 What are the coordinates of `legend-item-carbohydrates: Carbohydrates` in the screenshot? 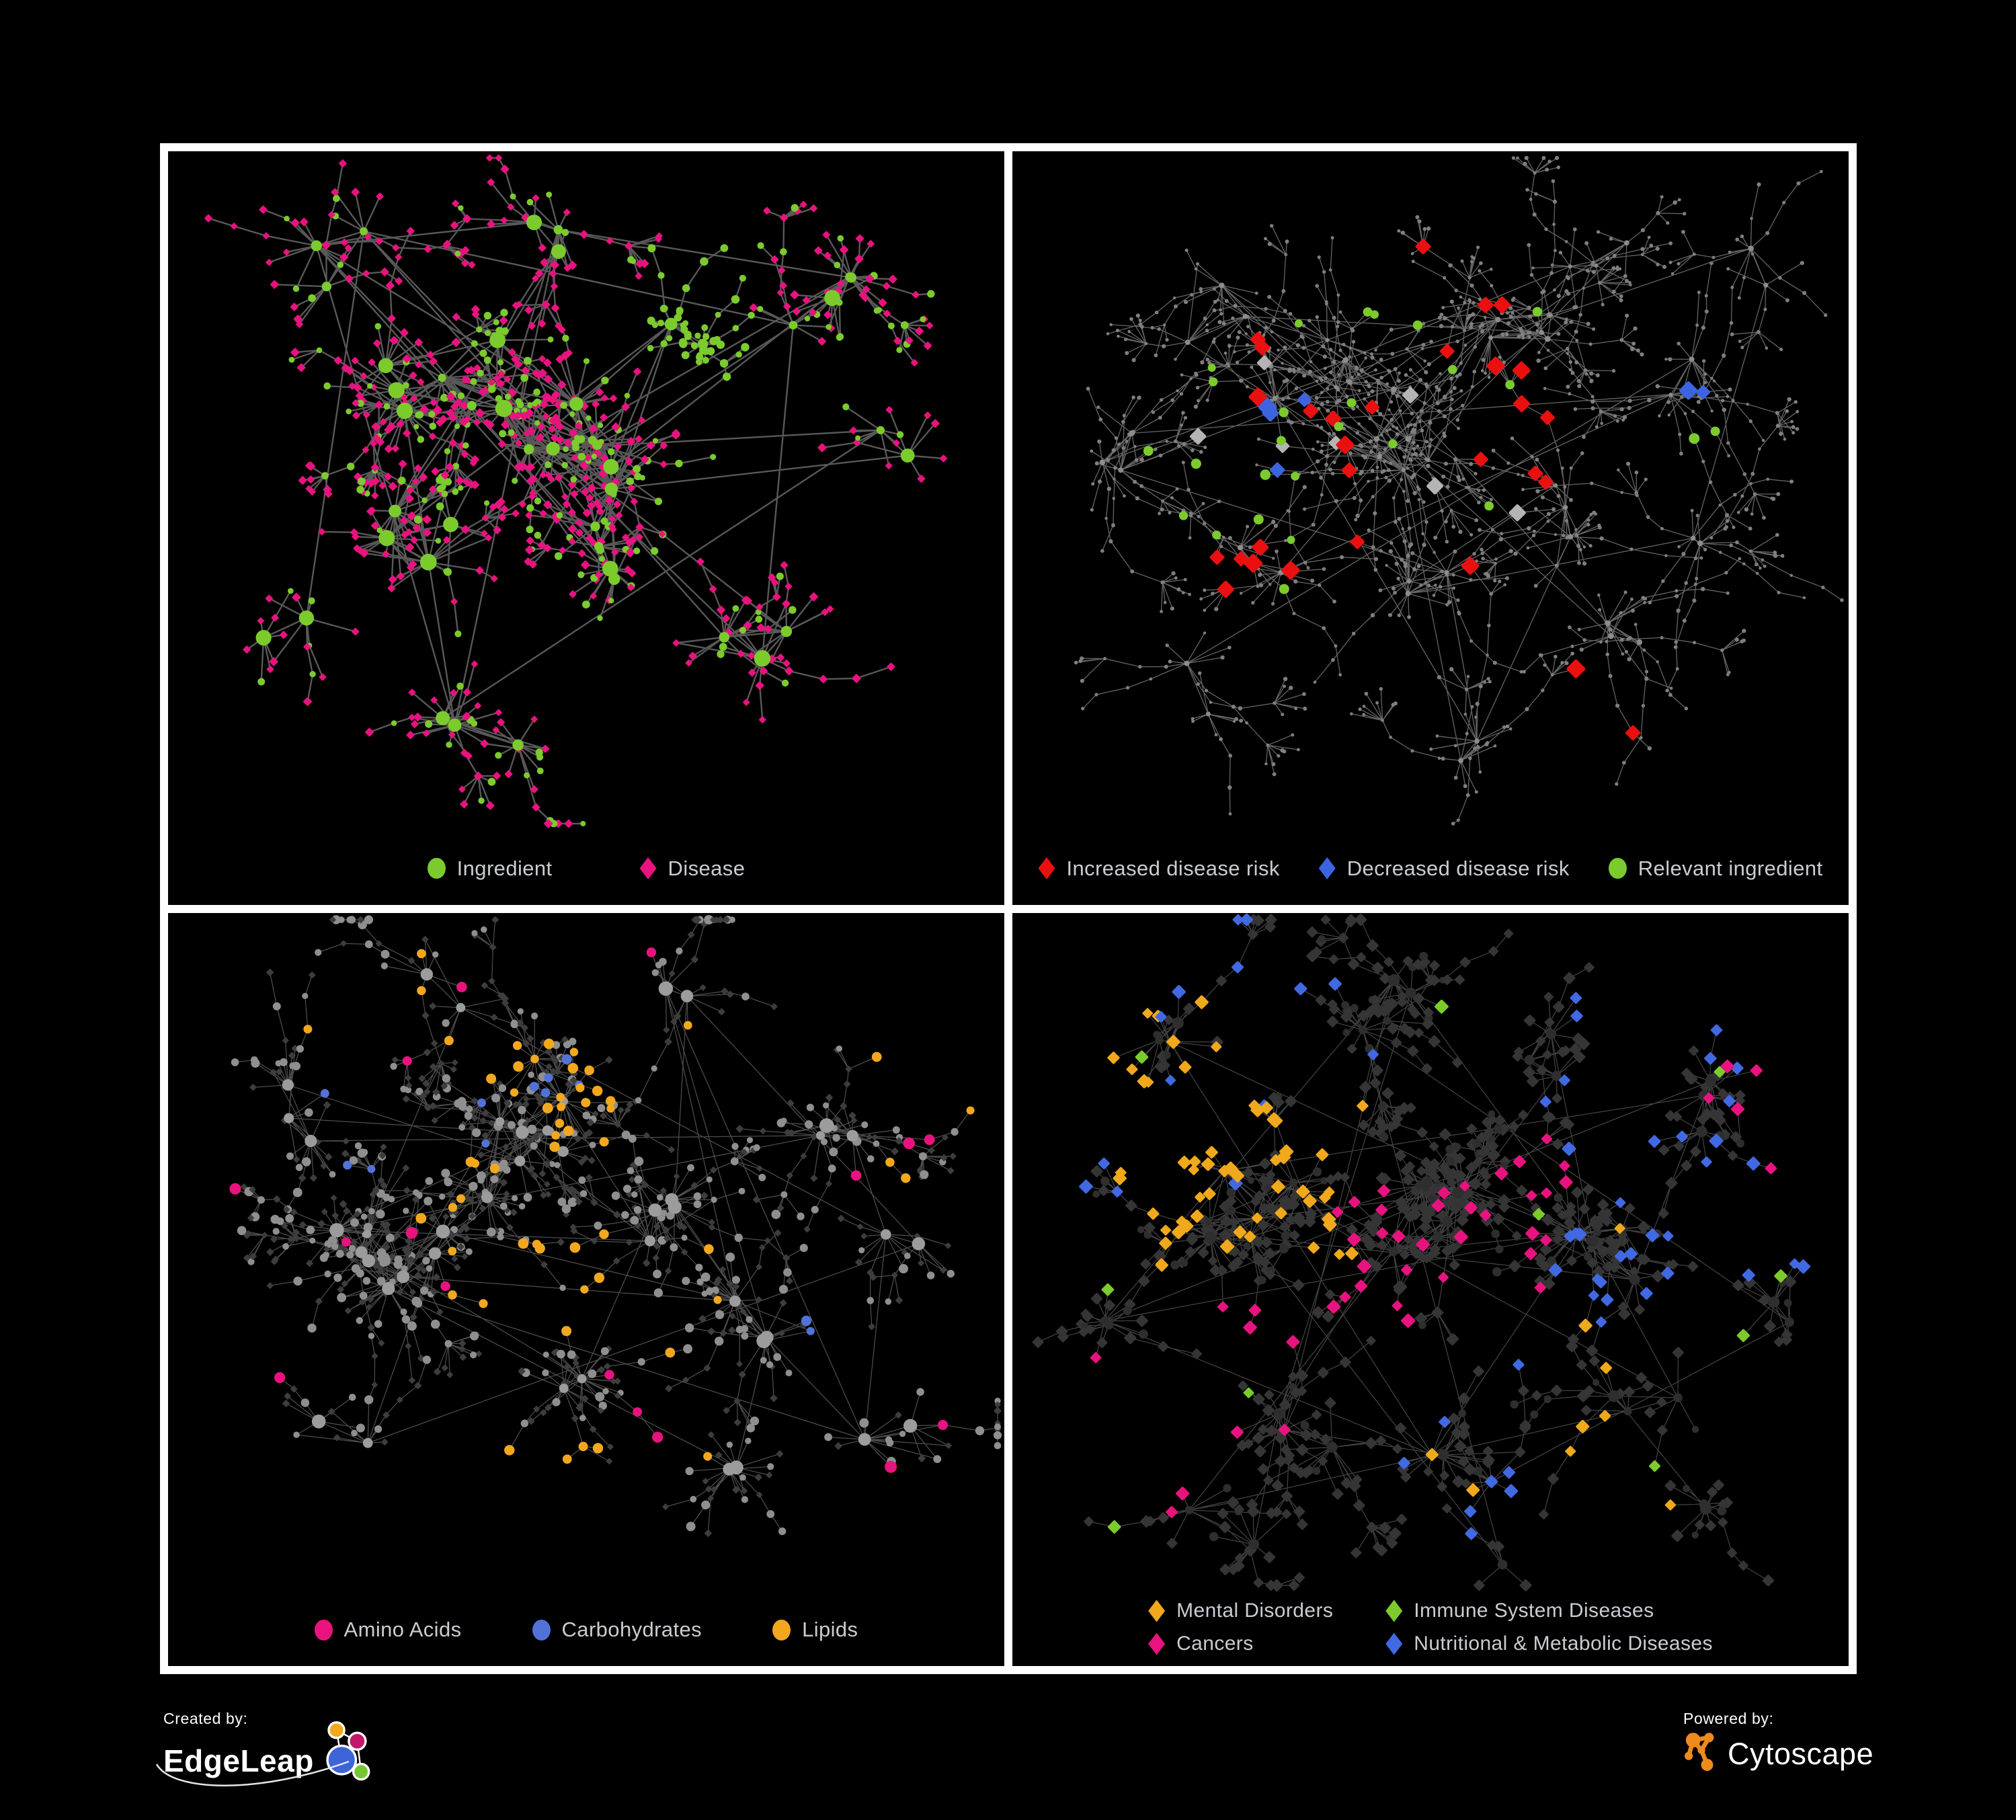 It's located at (617, 1630).